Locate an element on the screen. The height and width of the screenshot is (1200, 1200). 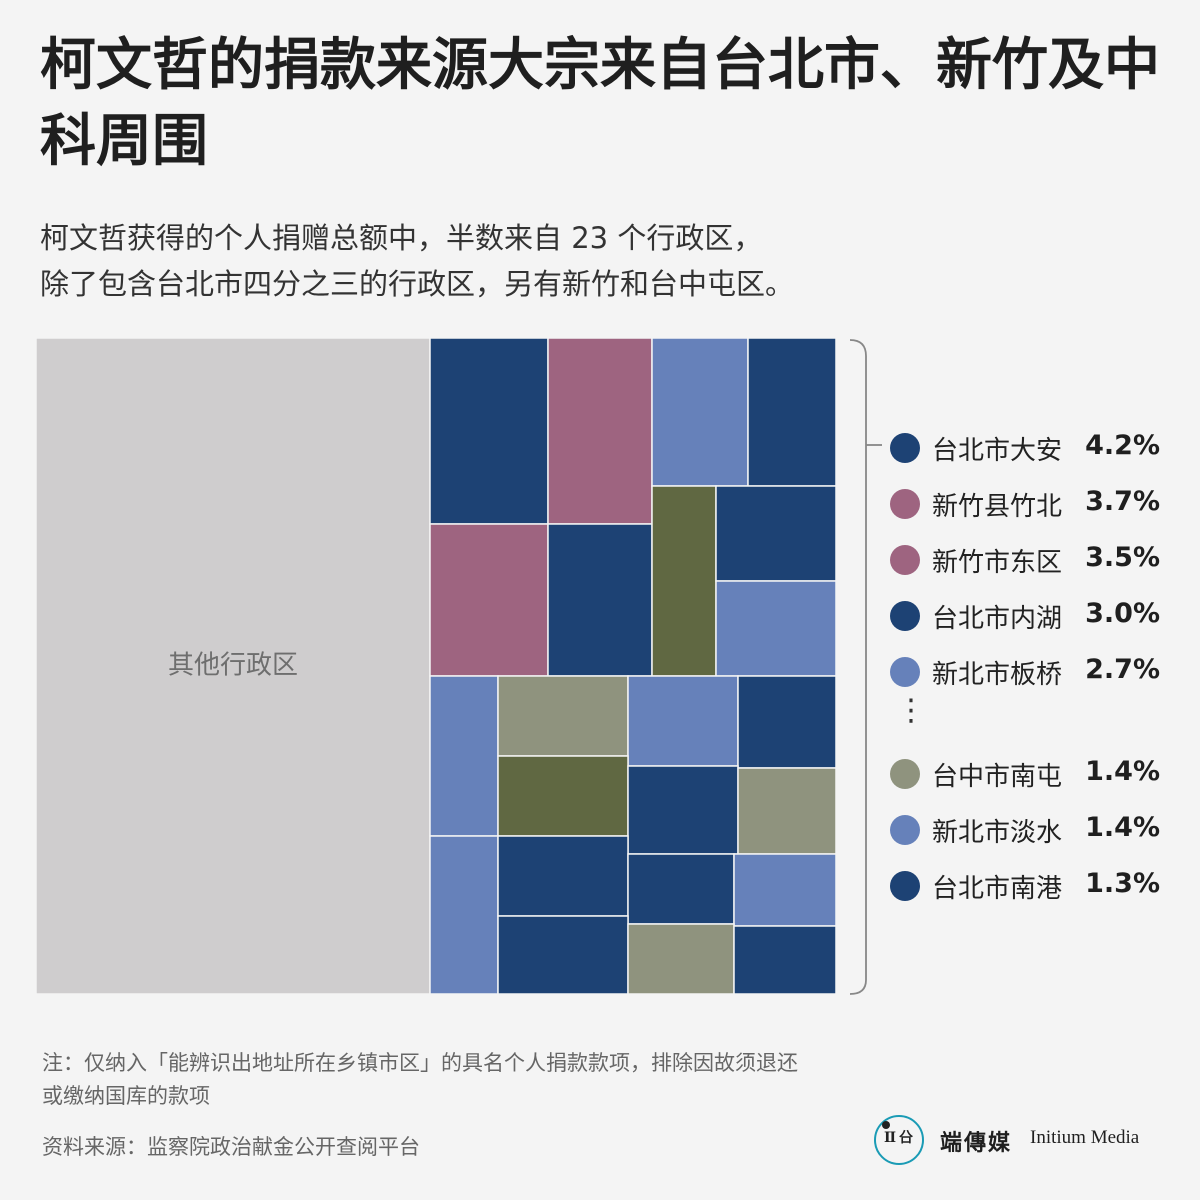
legend-label: 新竹市东区 is located at coordinates (997, 563).